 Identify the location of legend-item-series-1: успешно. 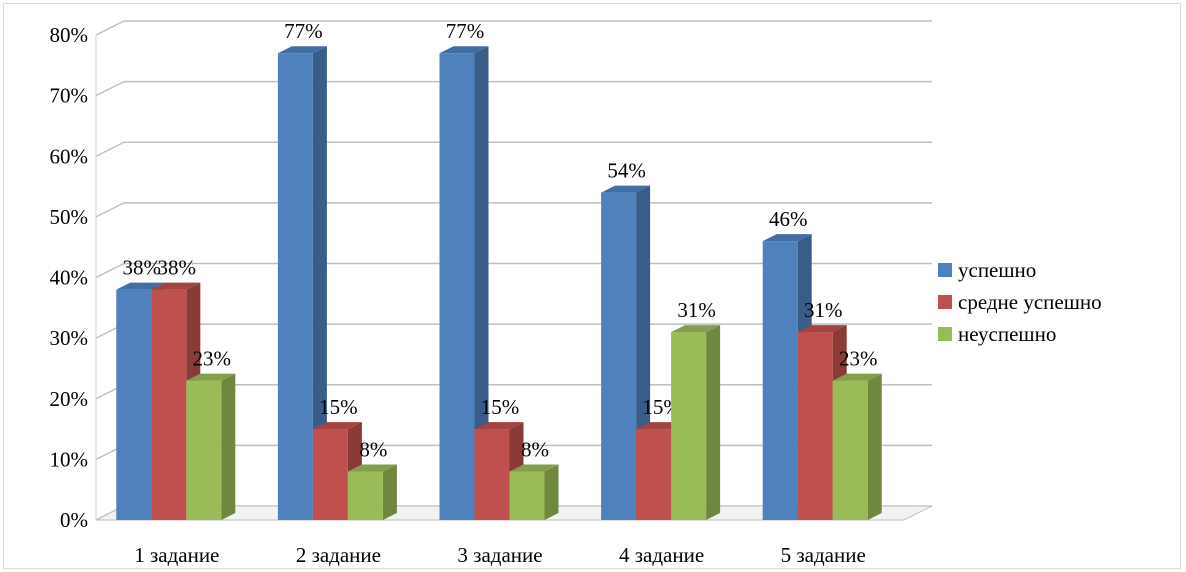
(1020, 270).